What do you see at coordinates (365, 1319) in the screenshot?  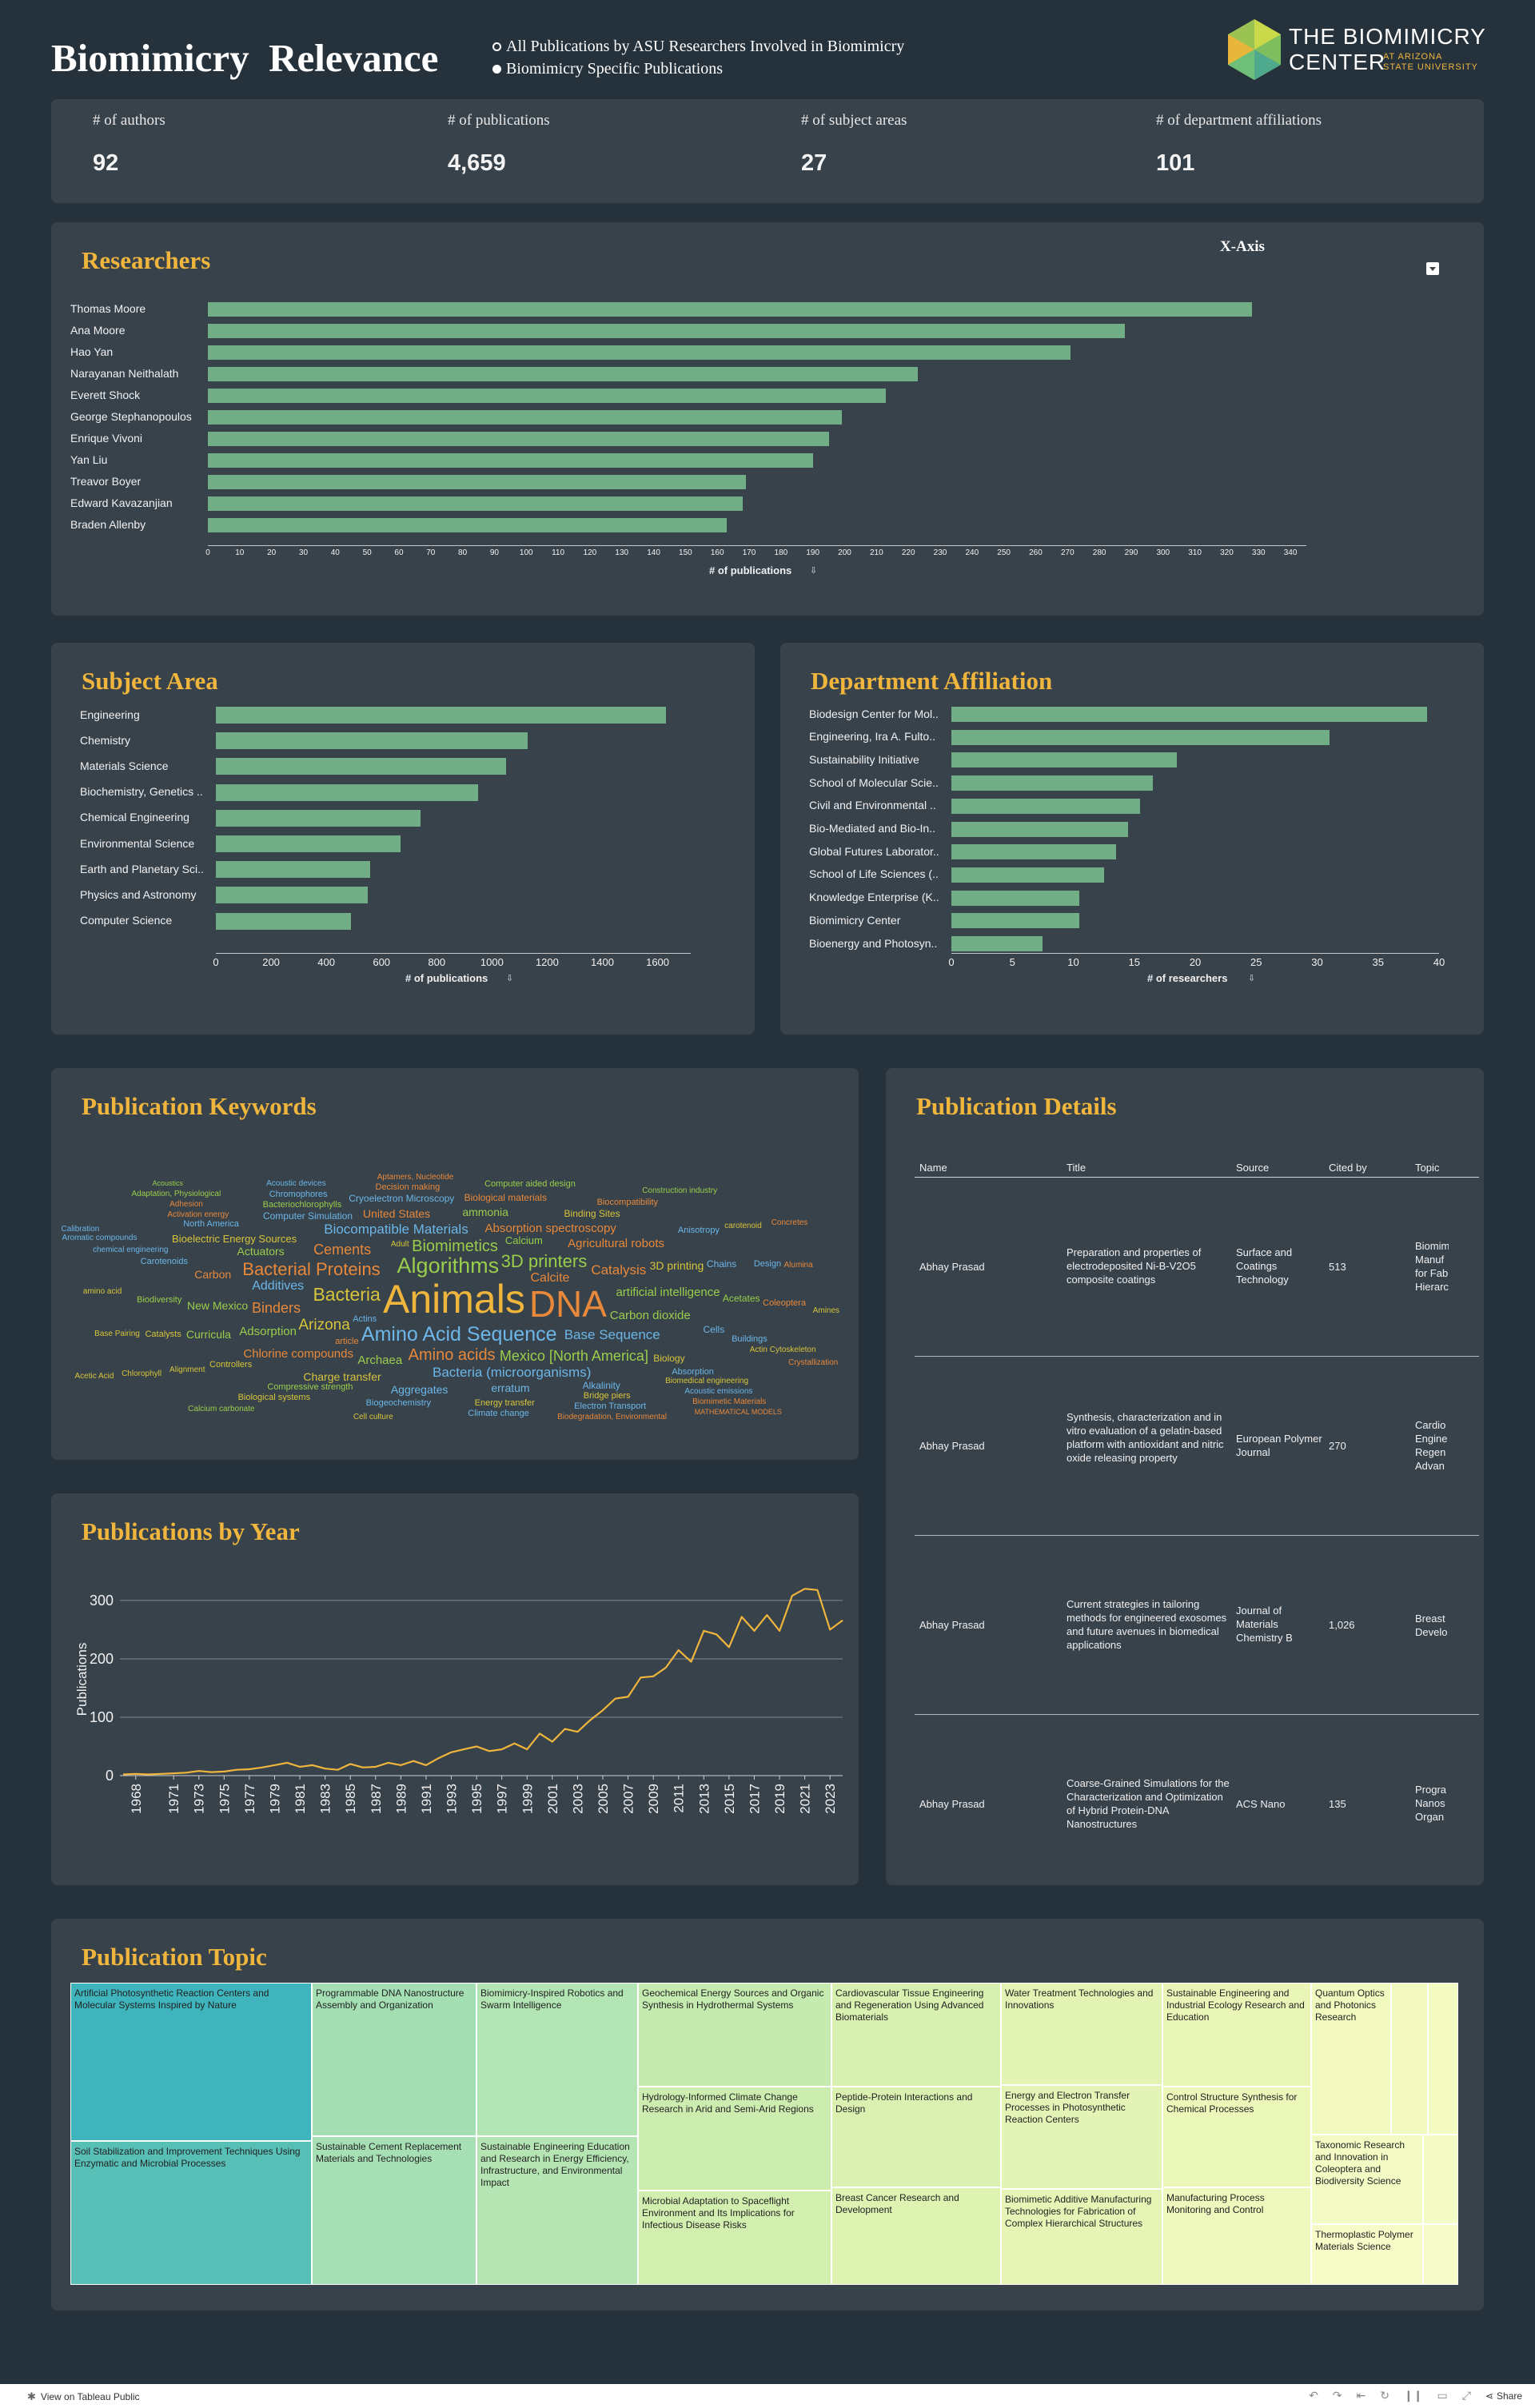 I see `keyword: Actins` at bounding box center [365, 1319].